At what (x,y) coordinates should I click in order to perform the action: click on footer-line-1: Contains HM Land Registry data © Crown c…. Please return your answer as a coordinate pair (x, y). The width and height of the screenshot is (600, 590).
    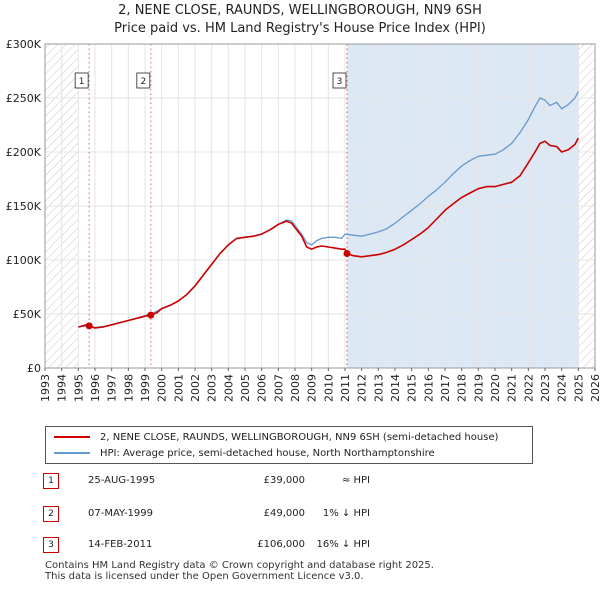
    Looking at the image, I should click on (239, 565).